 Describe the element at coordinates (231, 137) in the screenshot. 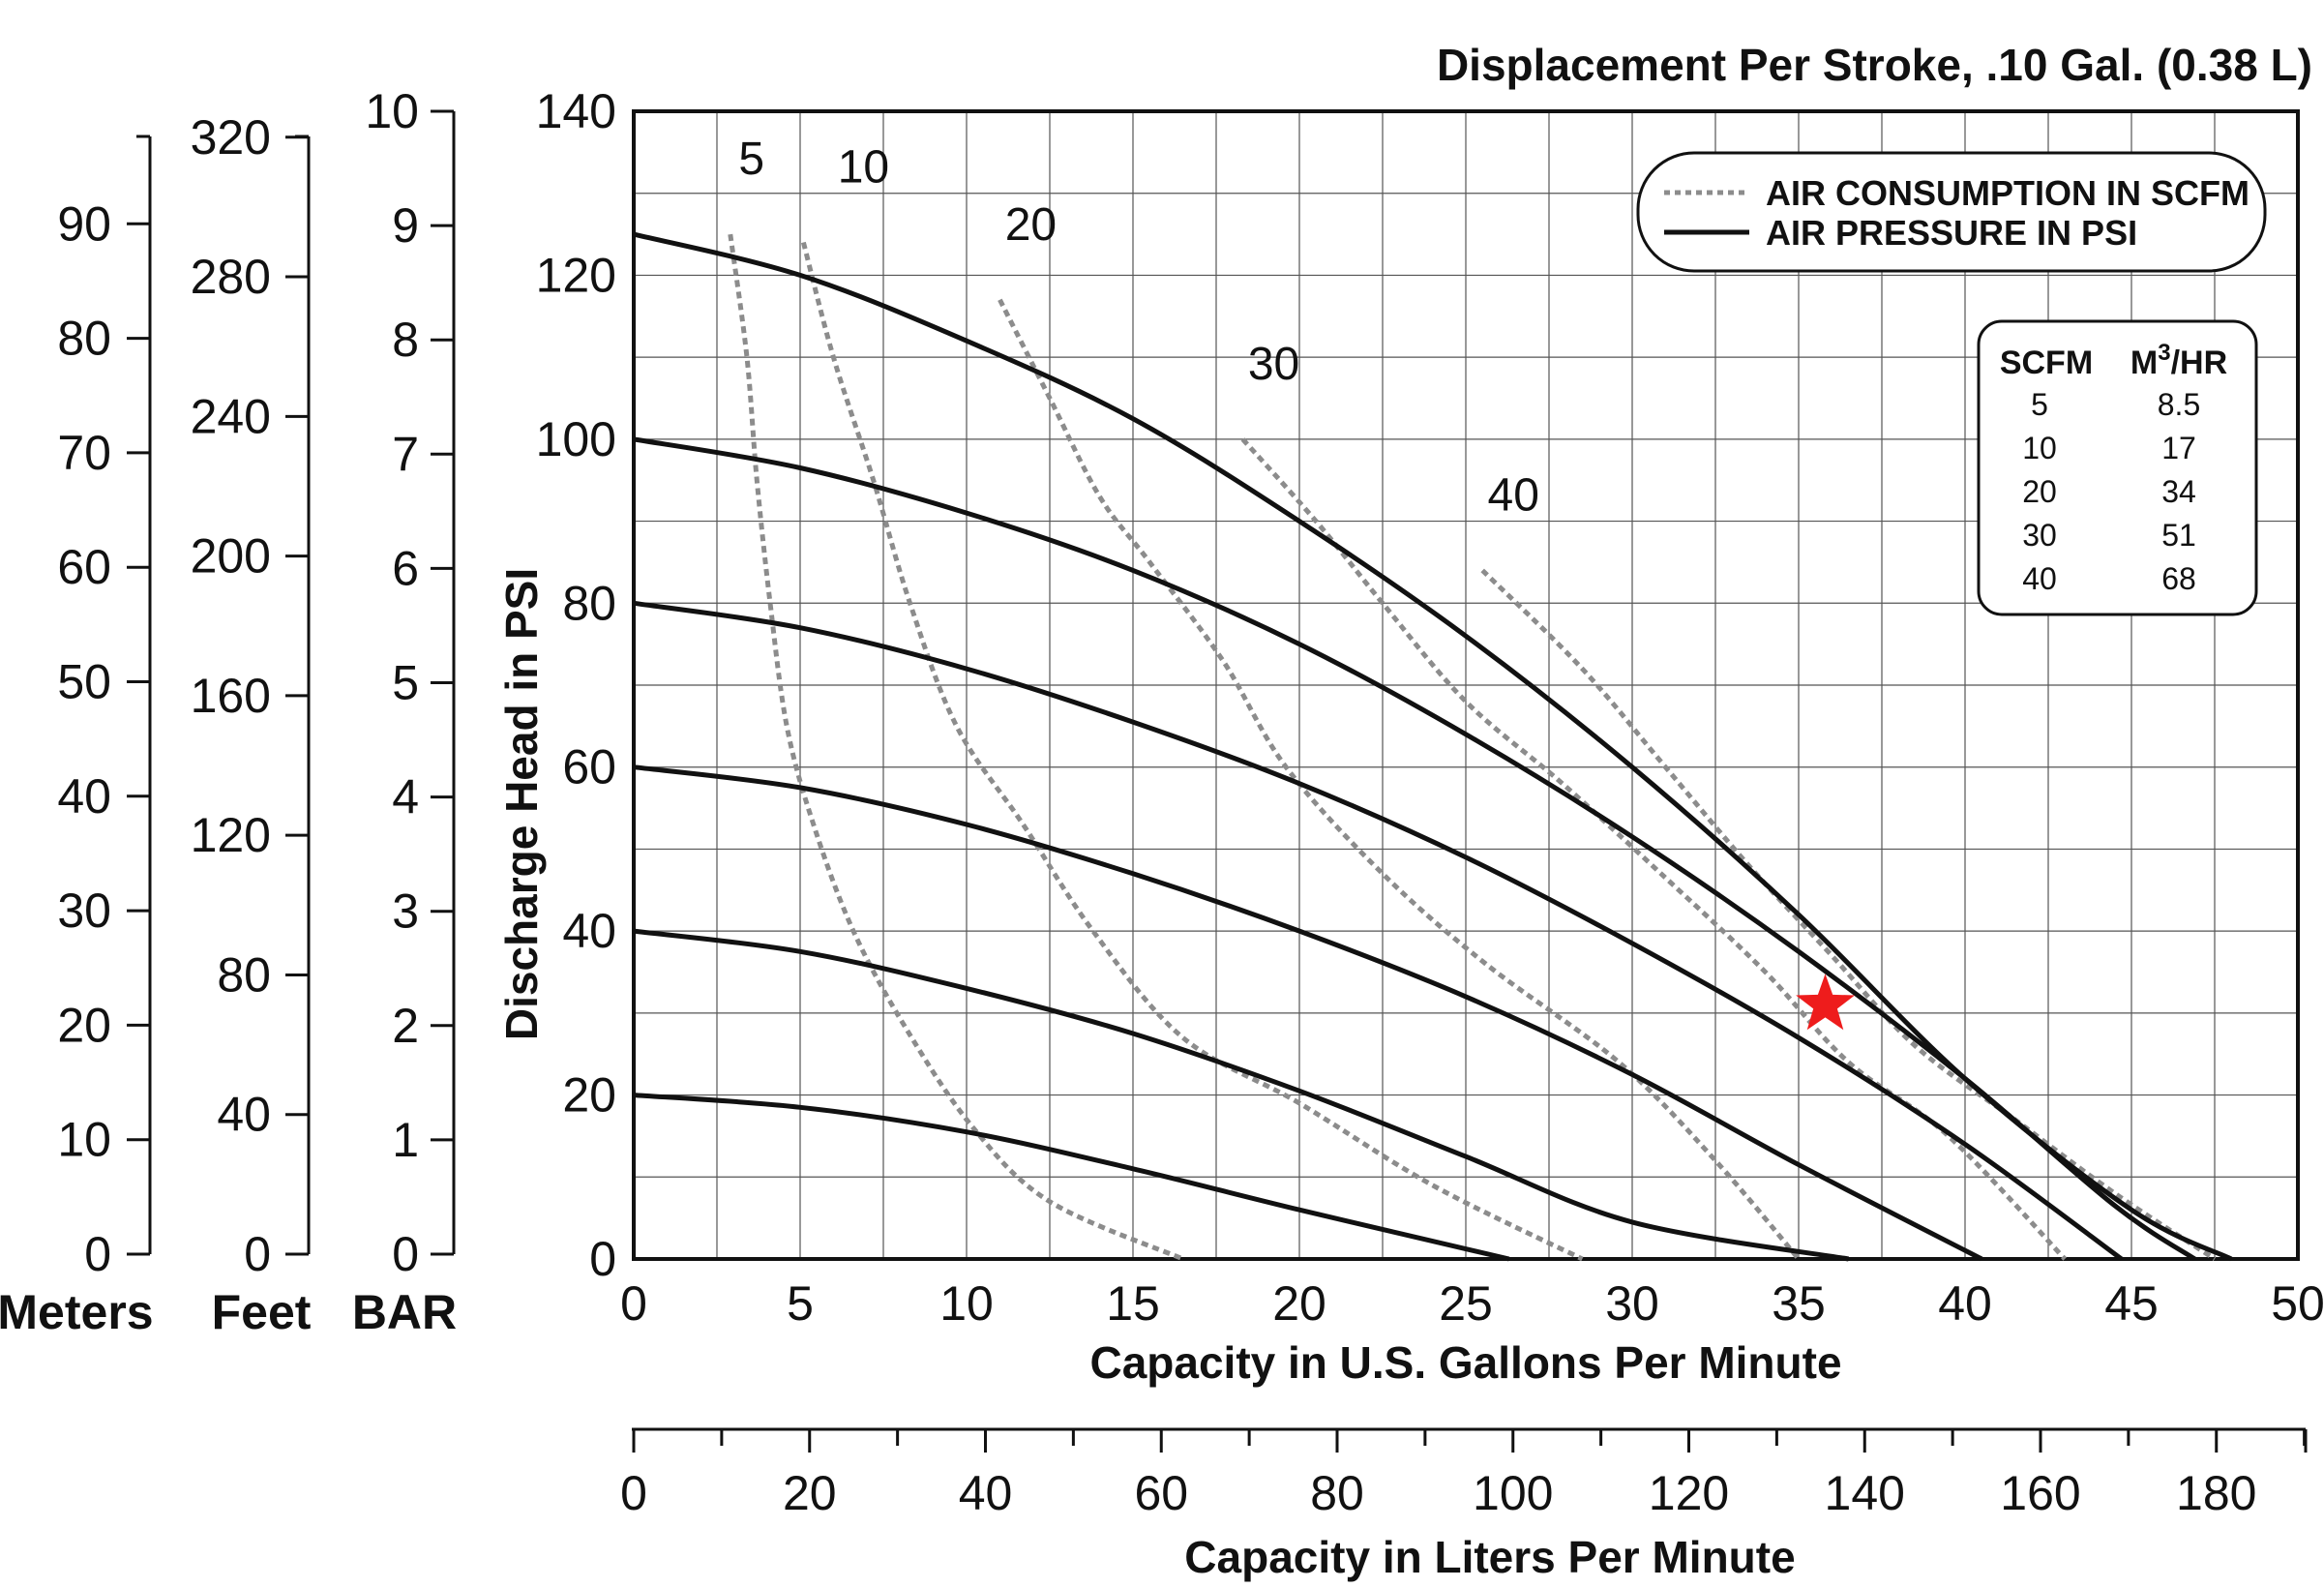

I see `feet-tick-label: 320` at that location.